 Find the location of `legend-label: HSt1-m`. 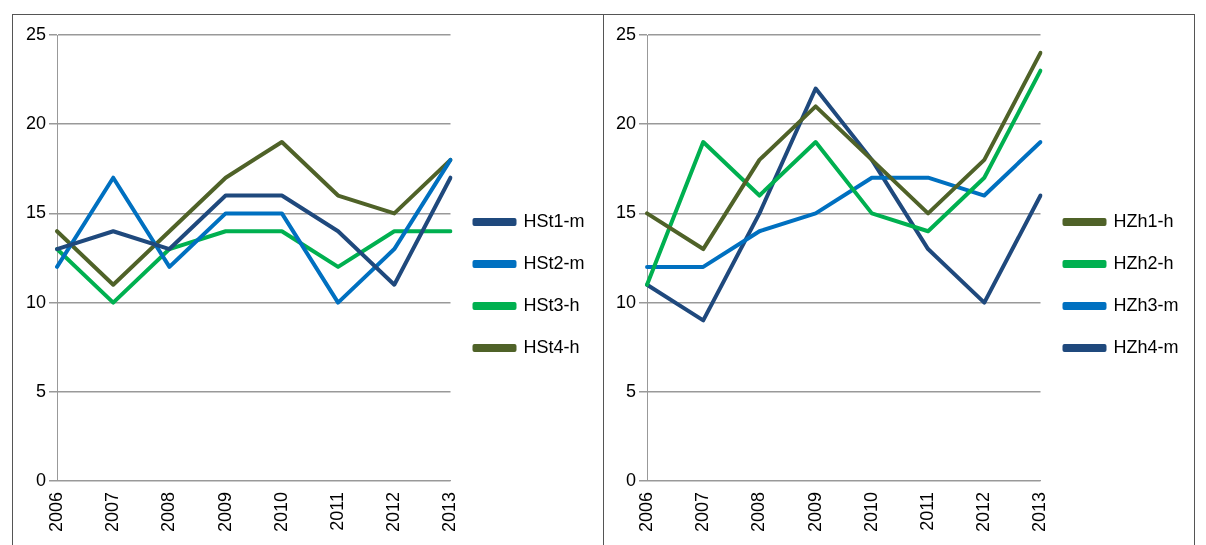

legend-label: HSt1-m is located at coordinates (554, 220).